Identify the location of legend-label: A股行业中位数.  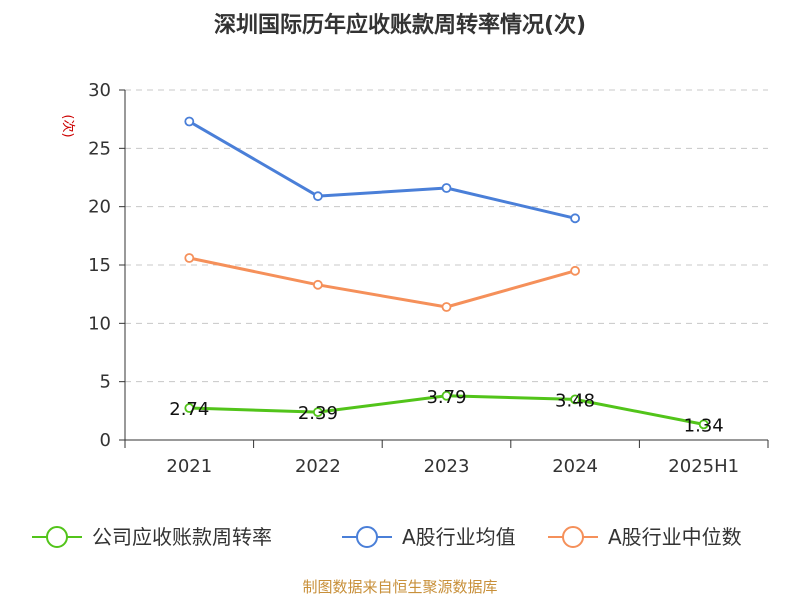
(675, 537).